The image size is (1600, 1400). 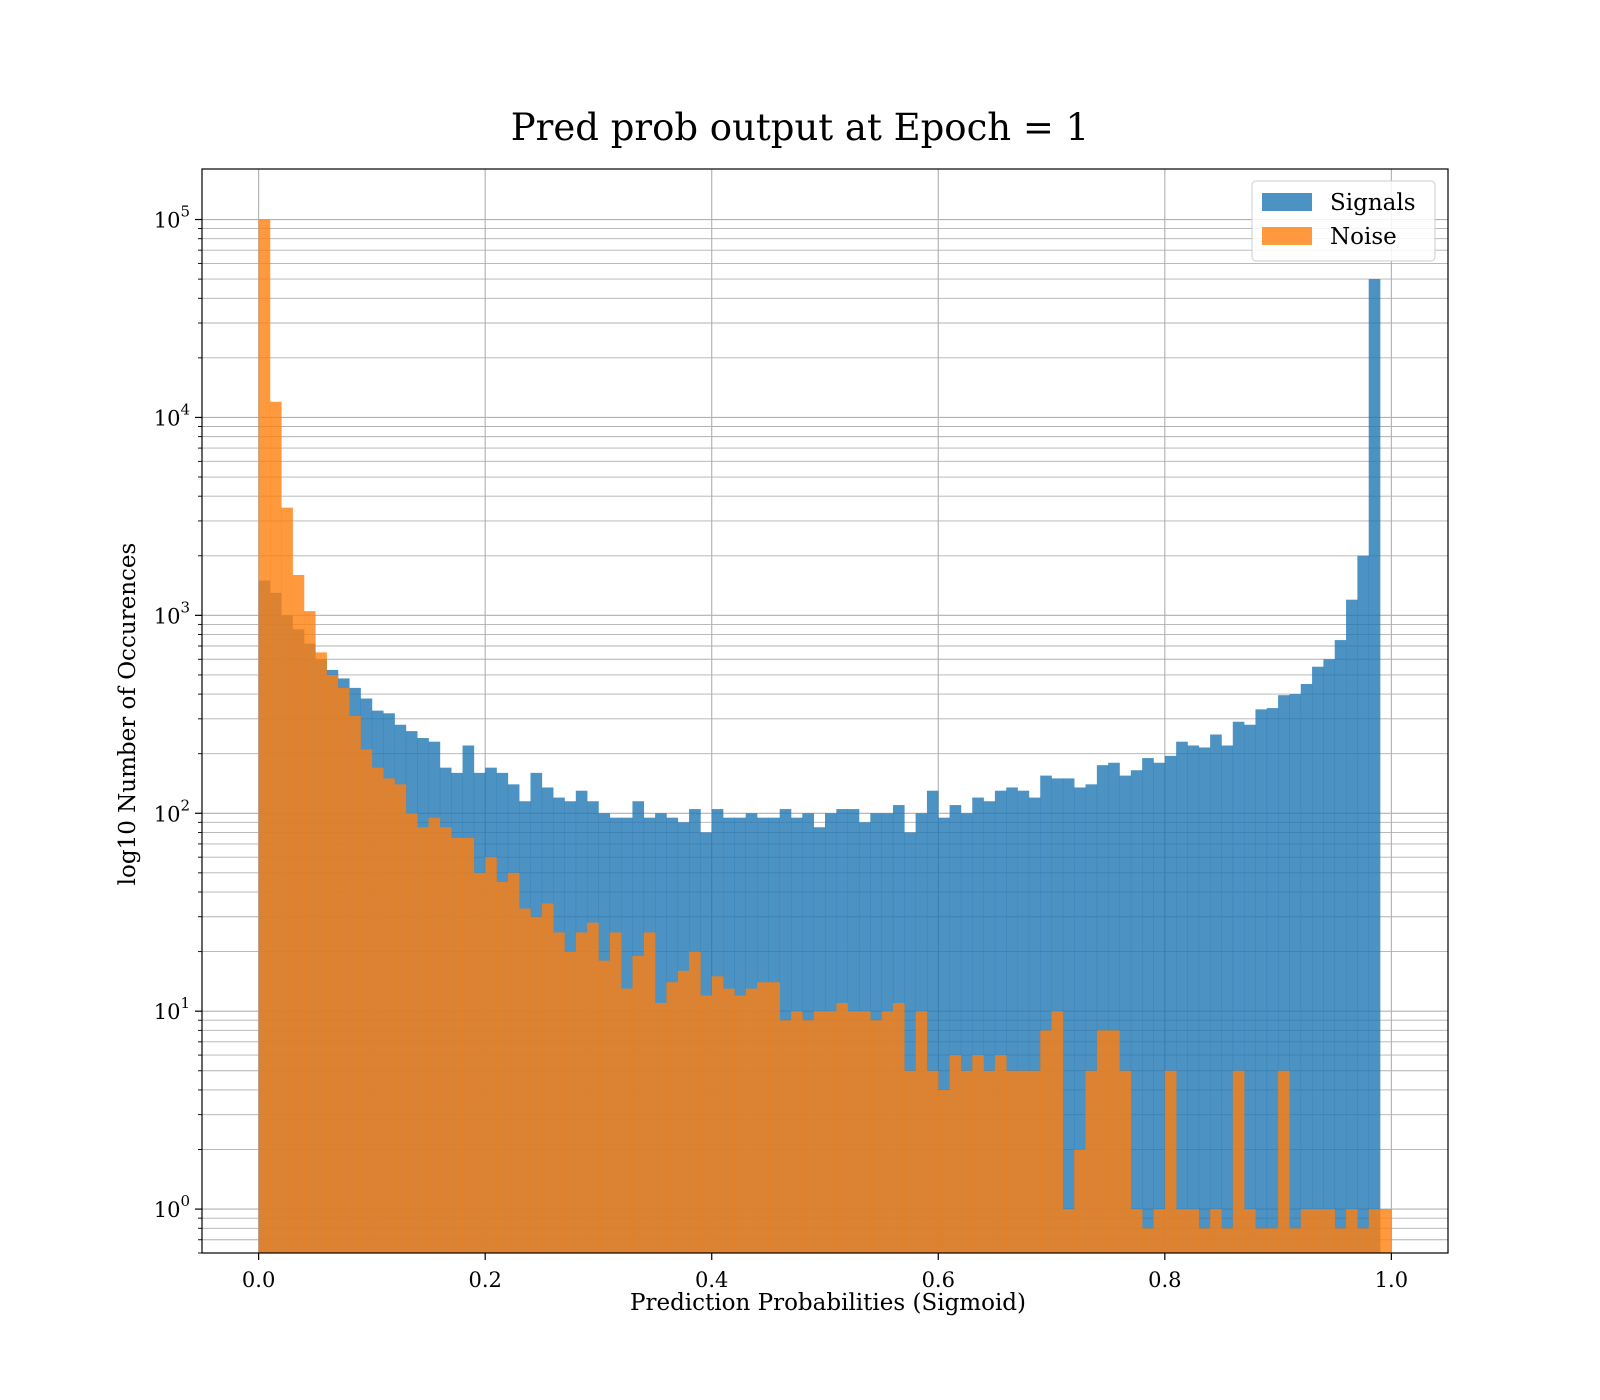 I want to click on y-tick-label: 10⁵, so click(x=172, y=218).